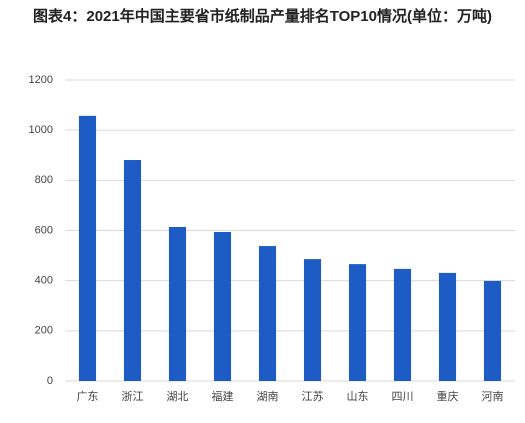 The height and width of the screenshot is (423, 525). What do you see at coordinates (44, 230) in the screenshot?
I see `y-tick-label: 600` at bounding box center [44, 230].